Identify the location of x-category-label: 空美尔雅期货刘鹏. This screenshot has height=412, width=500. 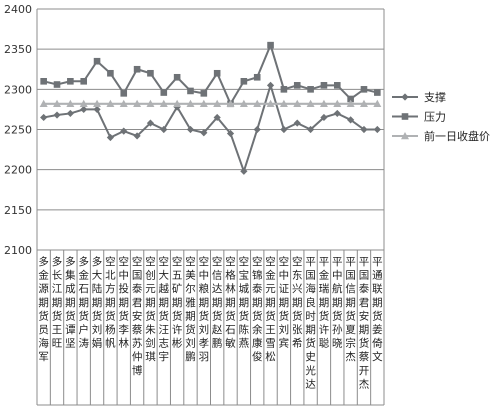
(190, 309).